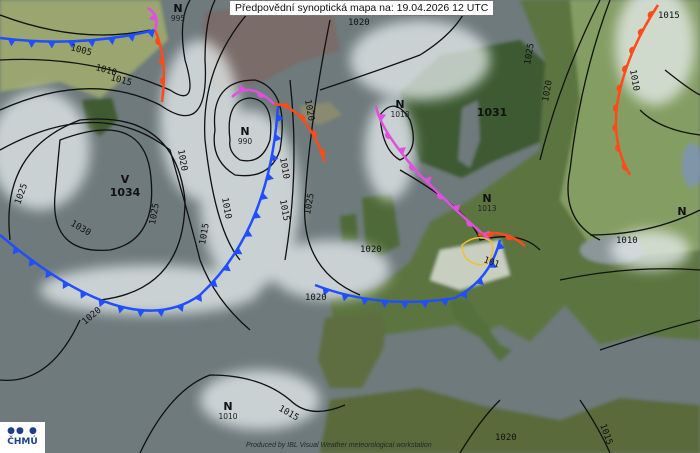 This screenshot has height=453, width=700. What do you see at coordinates (681, 211) in the screenshot?
I see `pressure-center: N` at bounding box center [681, 211].